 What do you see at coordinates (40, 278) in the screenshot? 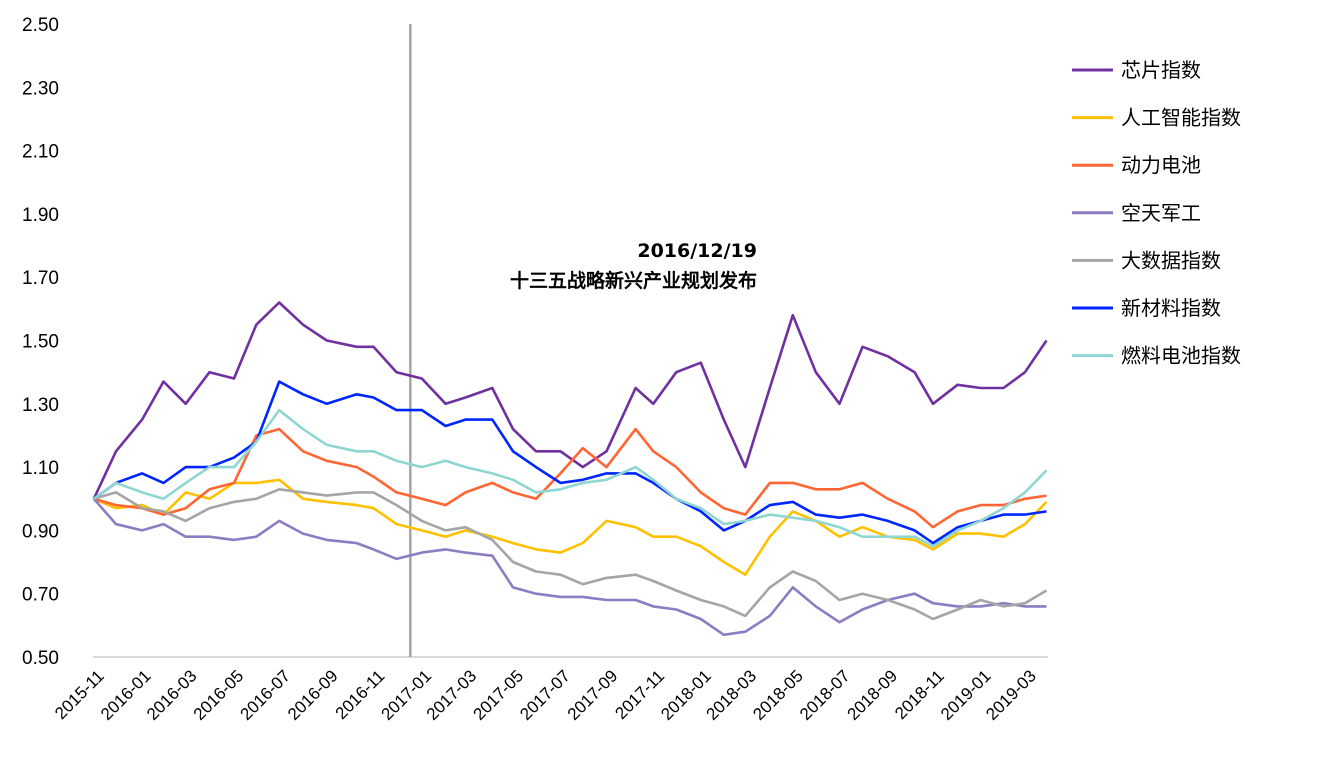
I see `y-tick-label: 1.70` at bounding box center [40, 278].